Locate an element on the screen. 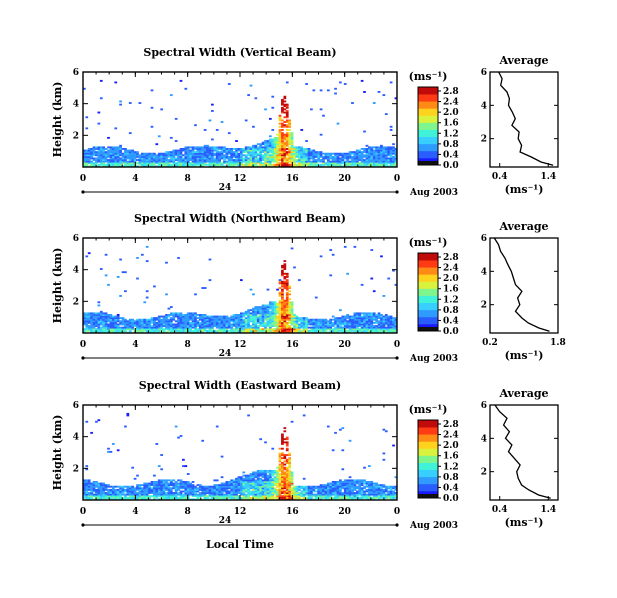  x-tick-label: 4 is located at coordinates (135, 179).